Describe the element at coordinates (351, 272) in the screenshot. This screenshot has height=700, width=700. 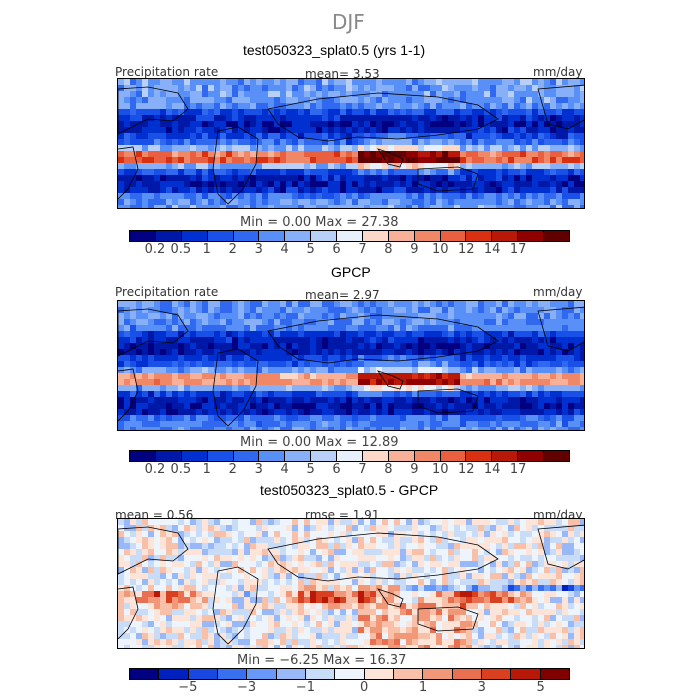
I see `panel2-title: GPCP` at that location.